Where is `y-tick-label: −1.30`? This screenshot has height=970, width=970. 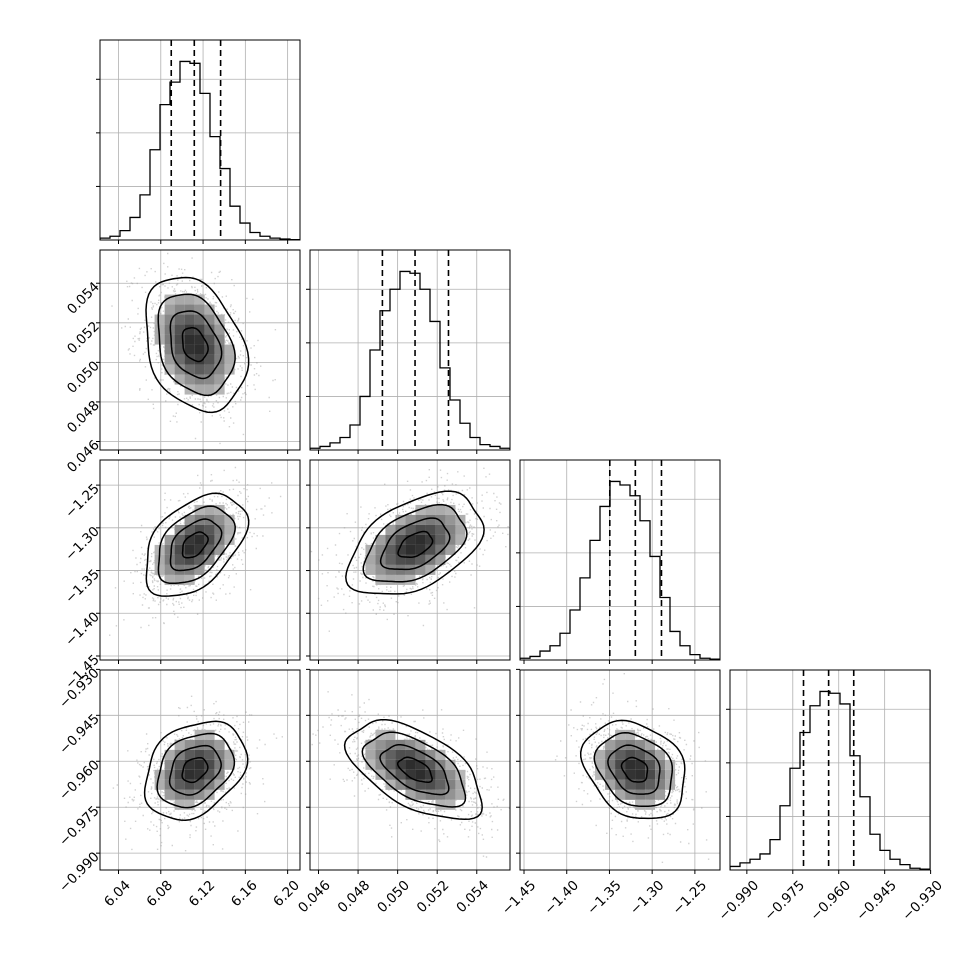
y-tick-label: −1.30 is located at coordinates (82, 544).